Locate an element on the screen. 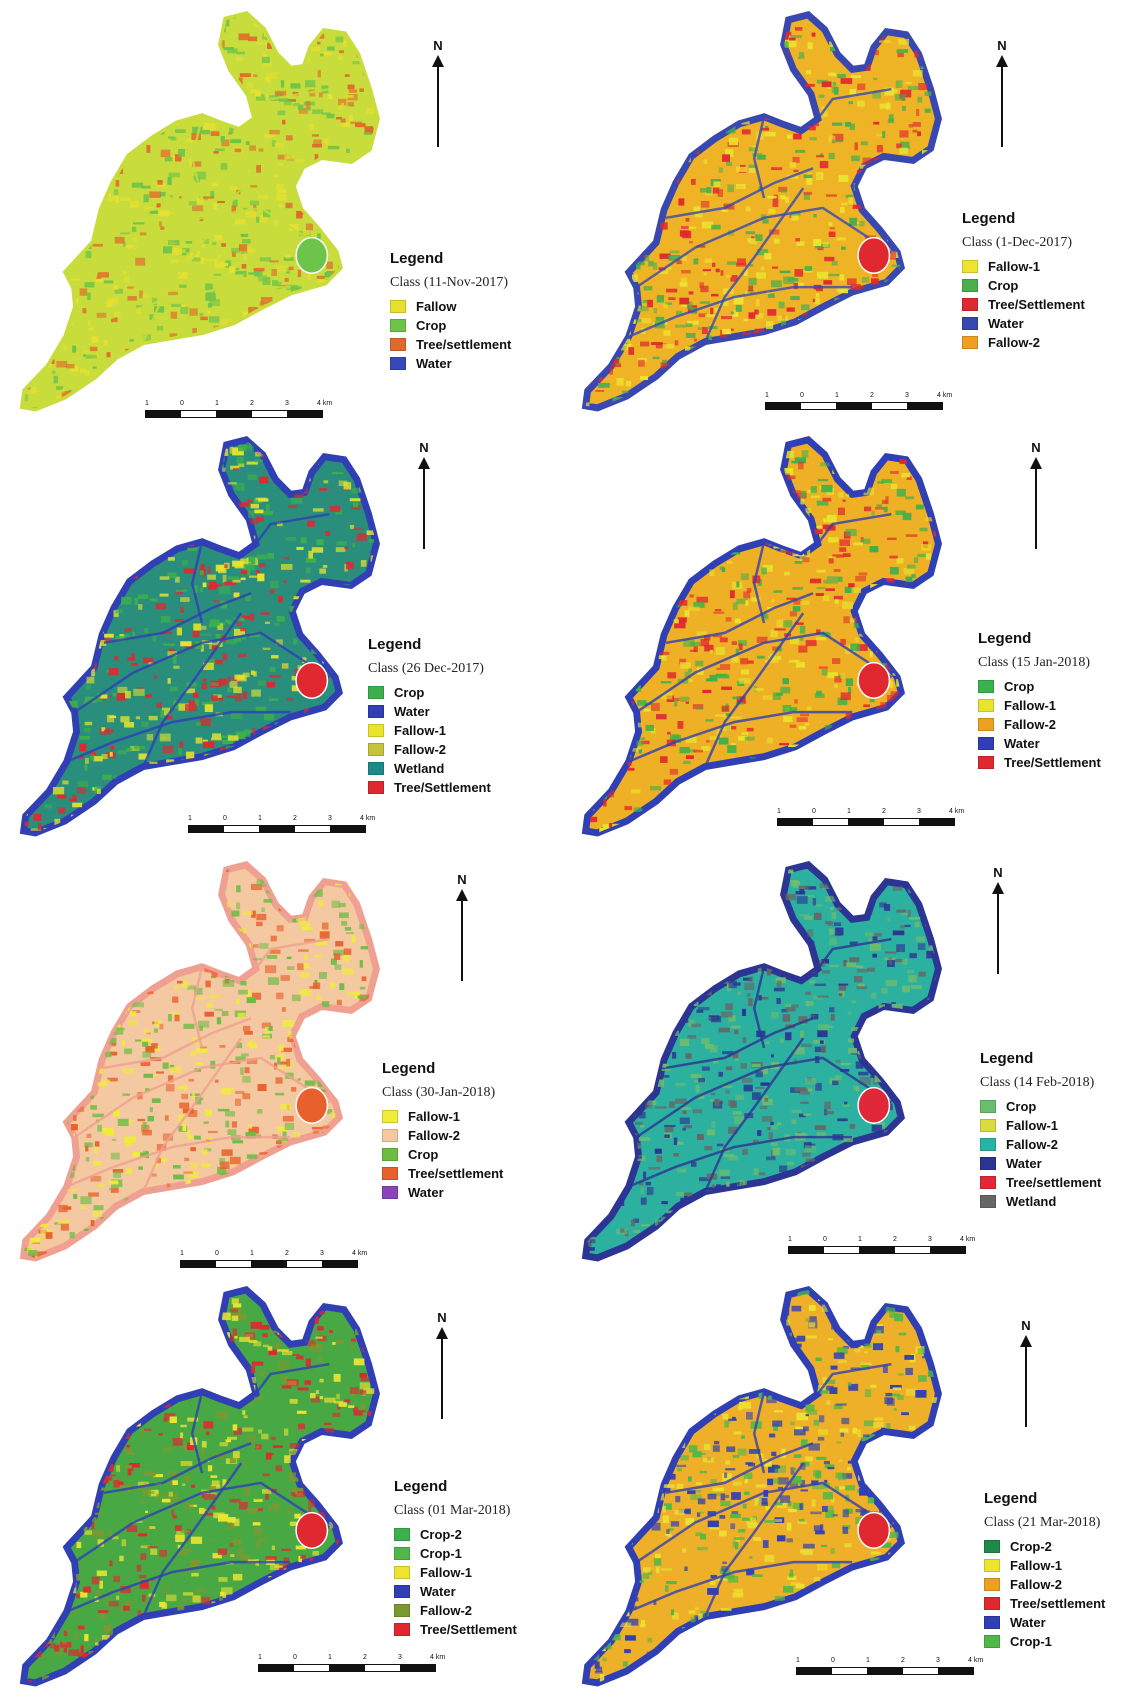 Image resolution: width=1124 pixels, height=1702 pixels. legend-class-date: Class (1-Dec-2017) is located at coordinates (1017, 242).